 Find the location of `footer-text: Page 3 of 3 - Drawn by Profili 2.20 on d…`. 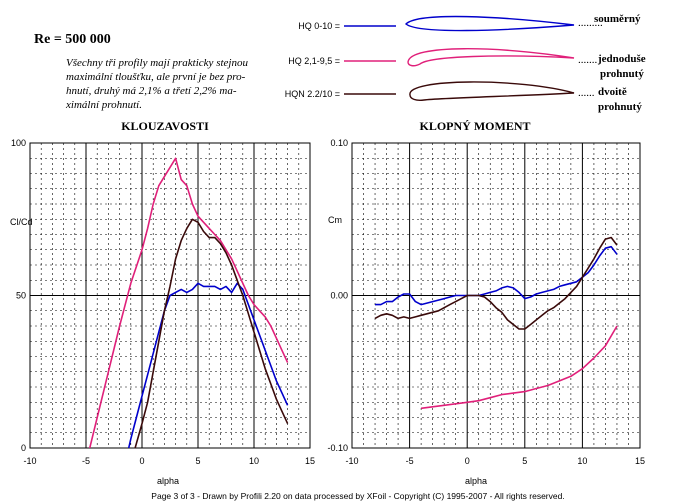

footer-text: Page 3 of 3 - Drawn by Profili 2.20 on d… is located at coordinates (357, 496).